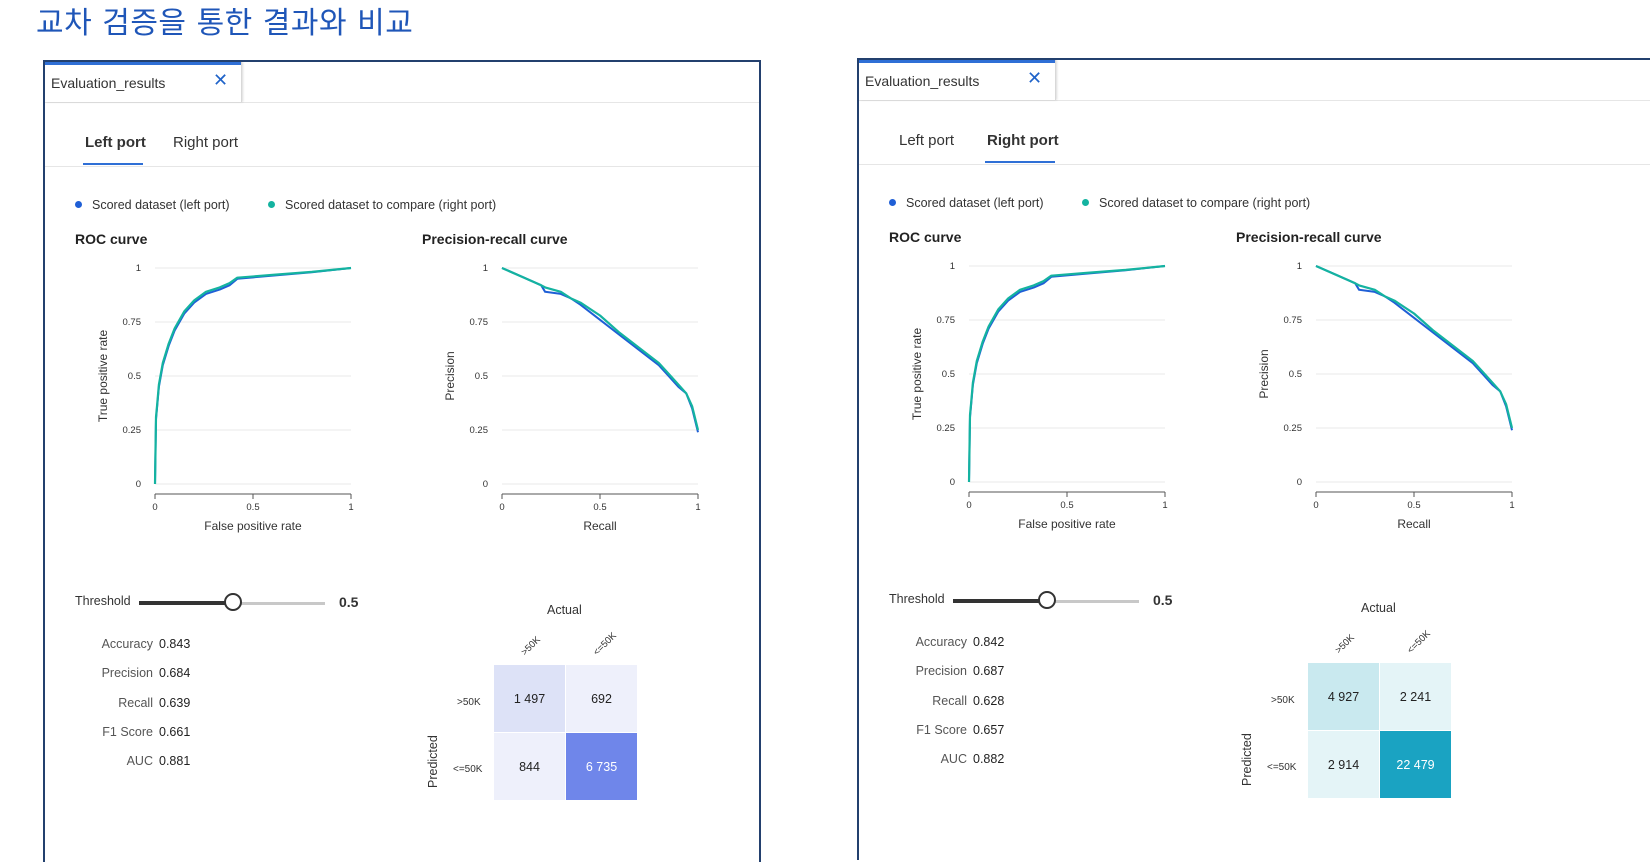  Describe the element at coordinates (1343, 764) in the screenshot. I see `confusion-cell: 2 914` at that location.